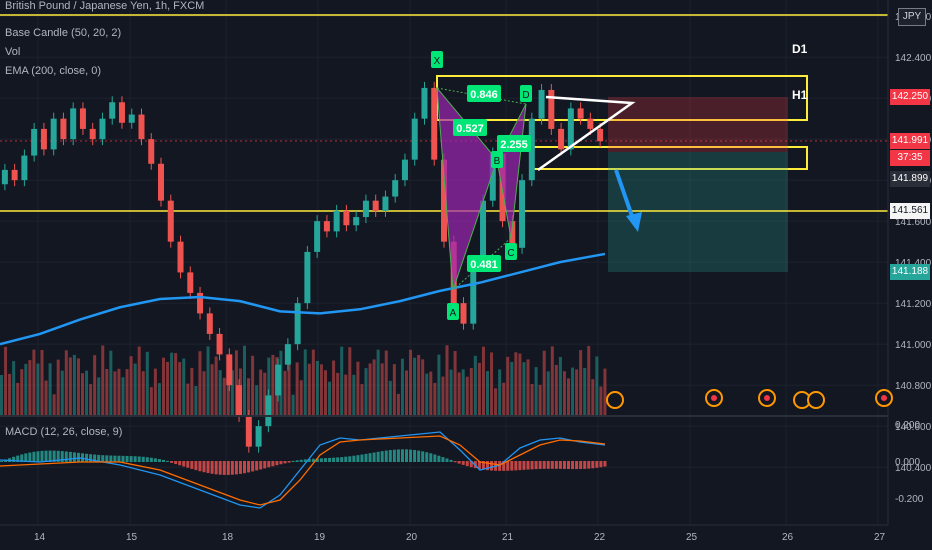  I want to click on pattern-ratio-label: 2.255, so click(514, 145).